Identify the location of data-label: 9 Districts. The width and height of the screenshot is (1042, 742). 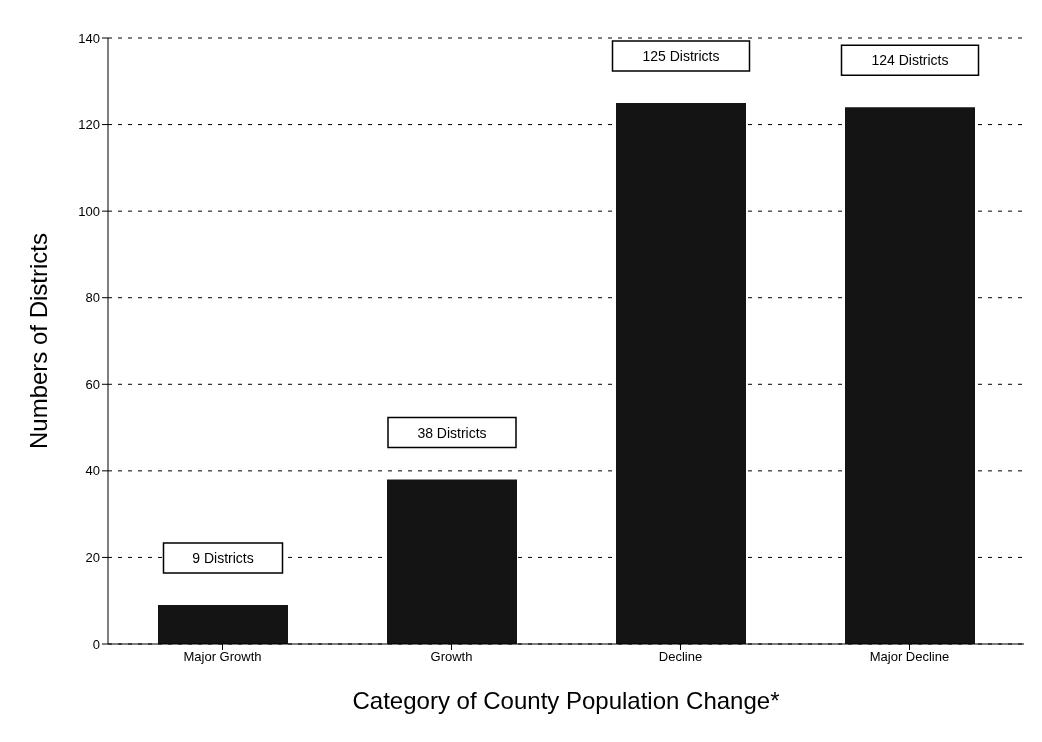
(223, 558).